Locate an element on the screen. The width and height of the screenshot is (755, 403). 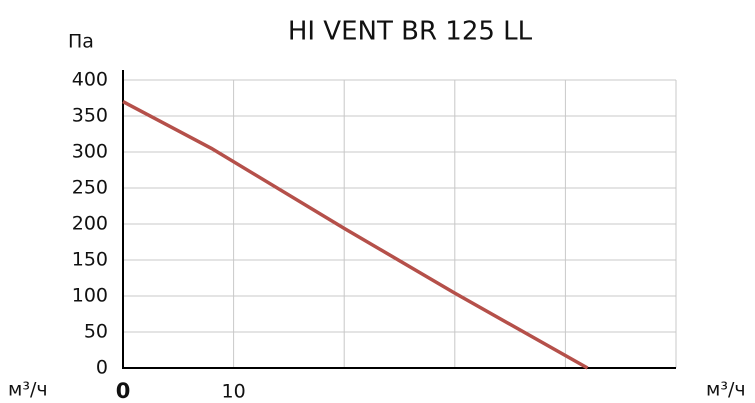
chart-title: HI VENT BR 125 LL is located at coordinates (410, 32).